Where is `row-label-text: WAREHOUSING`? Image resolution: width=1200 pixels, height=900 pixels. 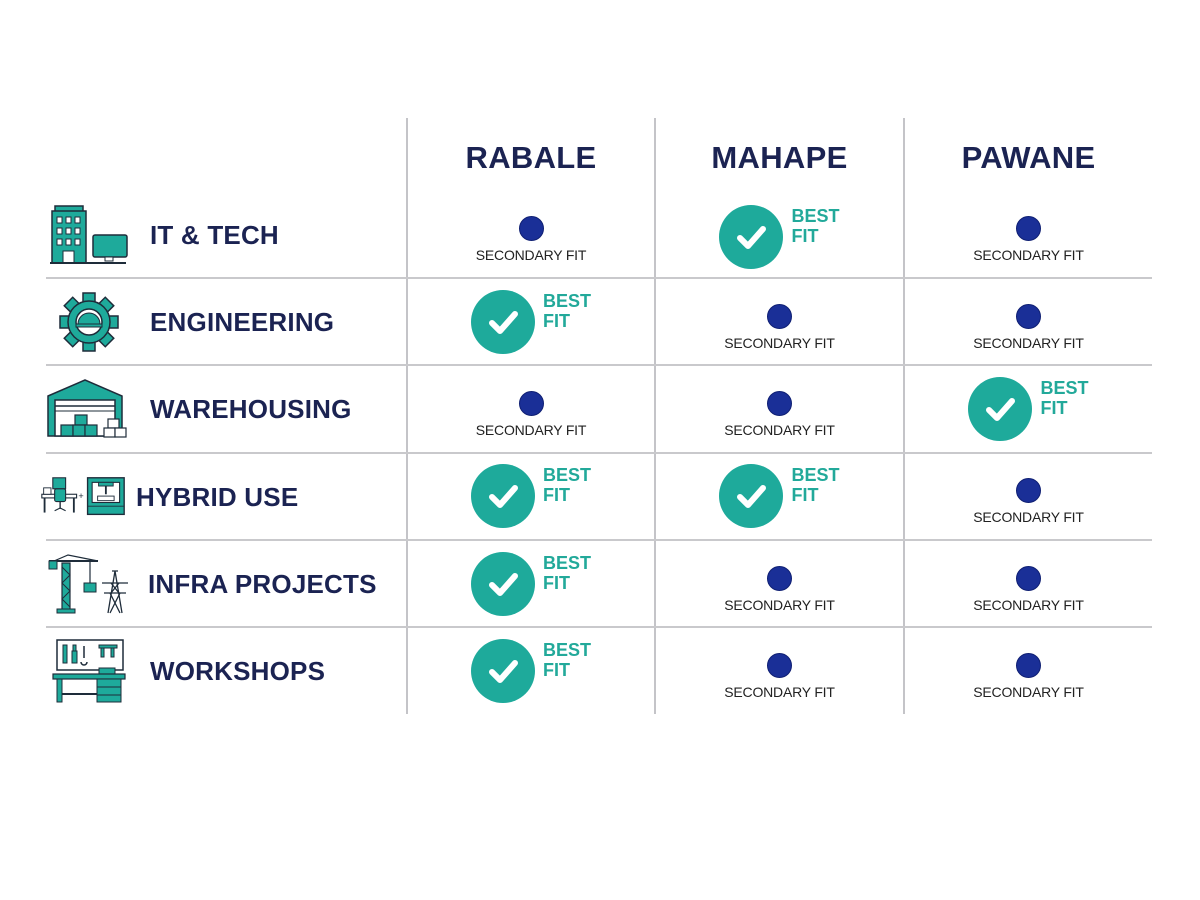 row-label-text: WAREHOUSING is located at coordinates (251, 408).